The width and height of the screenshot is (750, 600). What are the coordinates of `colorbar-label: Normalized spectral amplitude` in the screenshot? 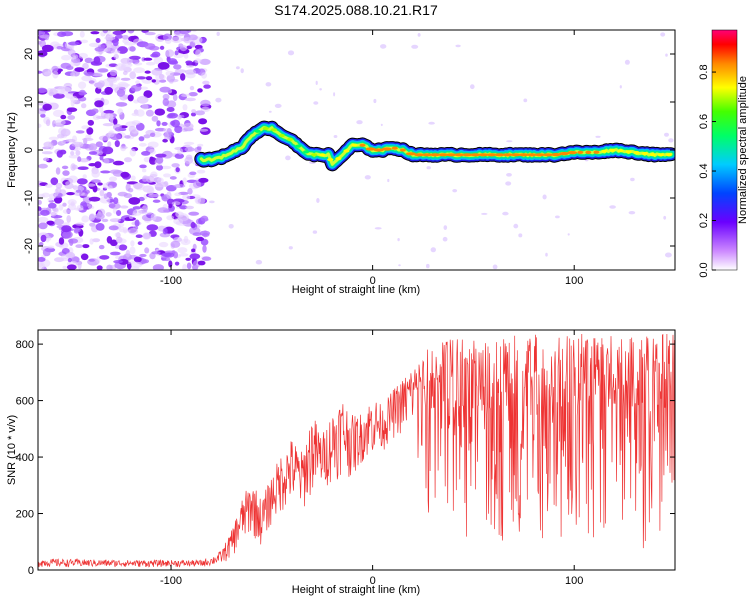 It's located at (743, 150).